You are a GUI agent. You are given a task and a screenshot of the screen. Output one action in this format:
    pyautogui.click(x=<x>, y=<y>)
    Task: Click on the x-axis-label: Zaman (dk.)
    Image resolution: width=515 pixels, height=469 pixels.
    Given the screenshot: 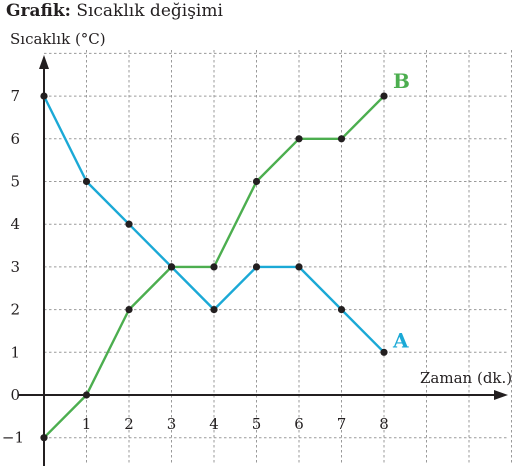 What is the action you would take?
    pyautogui.click(x=466, y=378)
    